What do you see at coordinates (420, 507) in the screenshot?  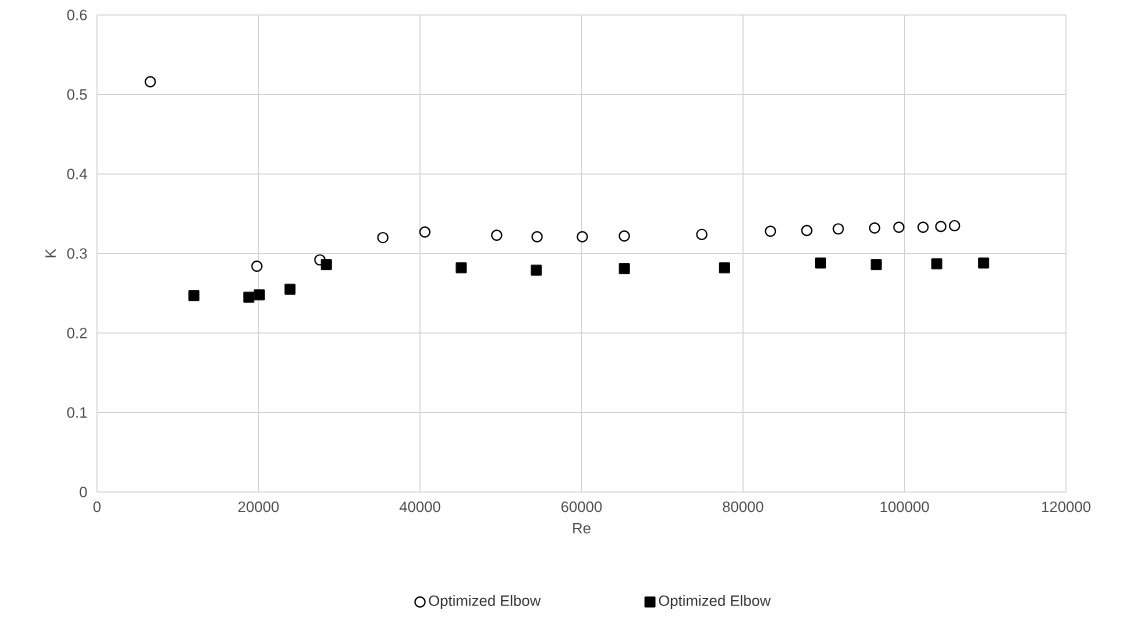 I see `x-tick-label: 40000` at bounding box center [420, 507].